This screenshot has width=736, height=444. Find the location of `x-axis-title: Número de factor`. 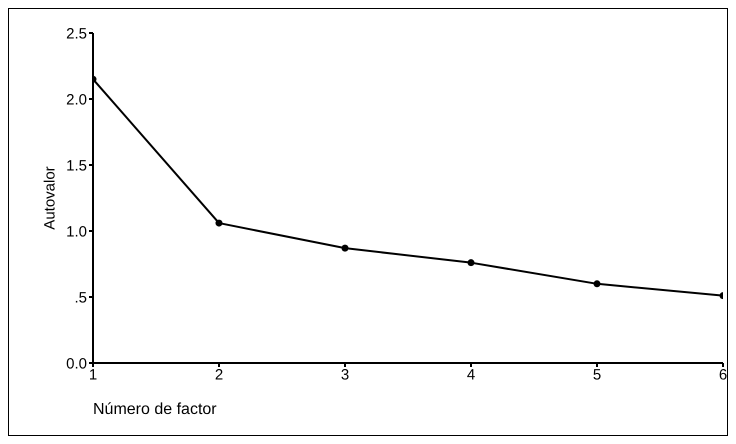

x-axis-title: Número de factor is located at coordinates (155, 410).